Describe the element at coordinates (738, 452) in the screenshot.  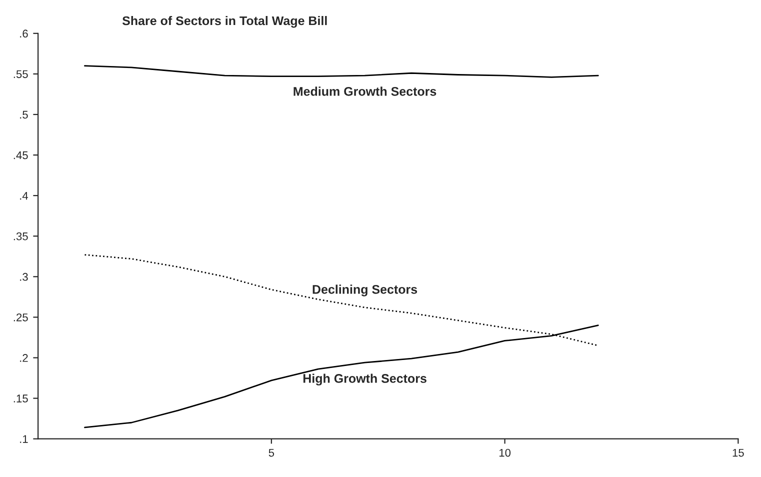
I see `x-tick-label: 15` at that location.